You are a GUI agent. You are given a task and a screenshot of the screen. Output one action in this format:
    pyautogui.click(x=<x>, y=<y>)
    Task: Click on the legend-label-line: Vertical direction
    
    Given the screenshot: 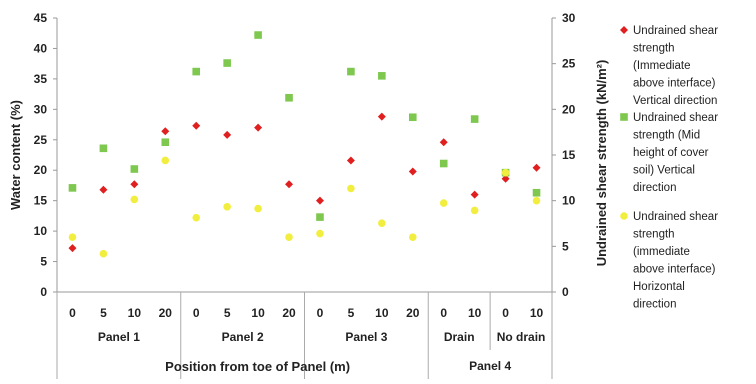 What is the action you would take?
    pyautogui.click(x=675, y=101)
    